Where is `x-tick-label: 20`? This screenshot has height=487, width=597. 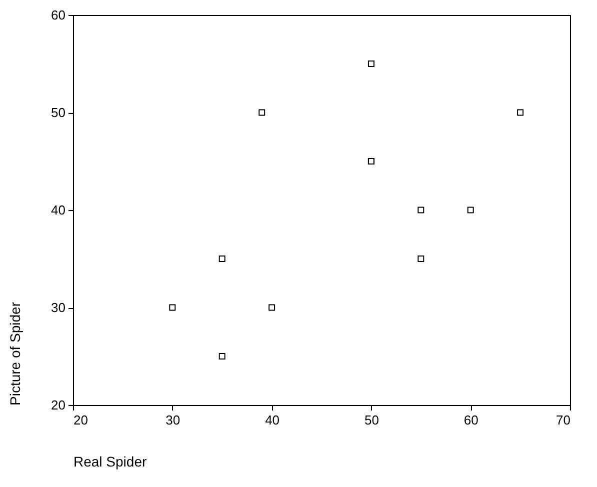
x-tick-label: 20 is located at coordinates (81, 420).